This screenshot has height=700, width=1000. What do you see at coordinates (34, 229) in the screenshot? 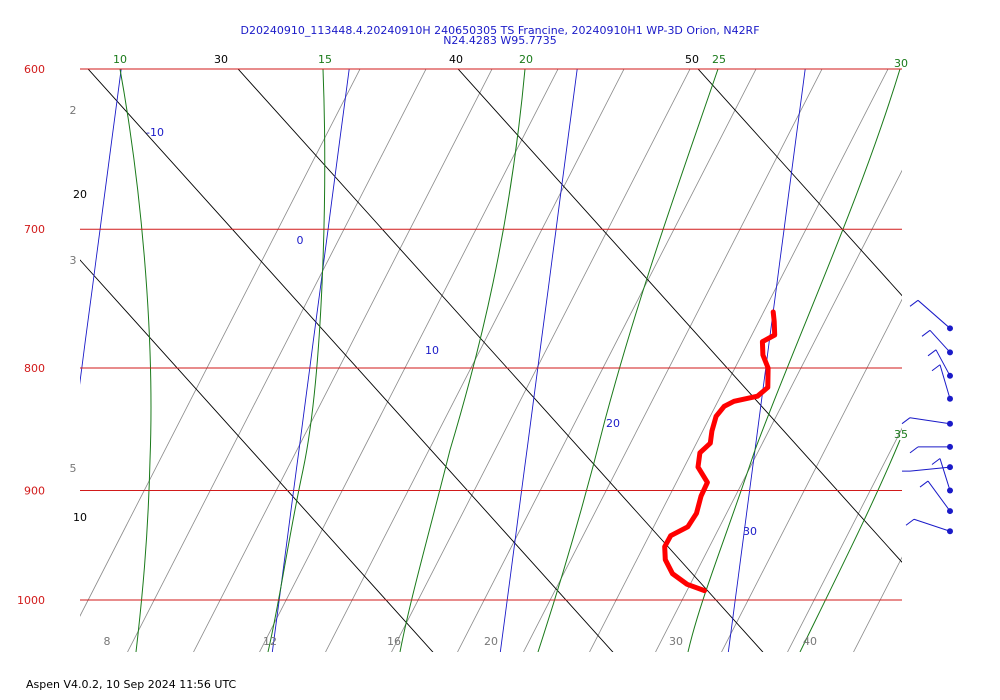
I see `pressure-label: 700` at bounding box center [34, 229].